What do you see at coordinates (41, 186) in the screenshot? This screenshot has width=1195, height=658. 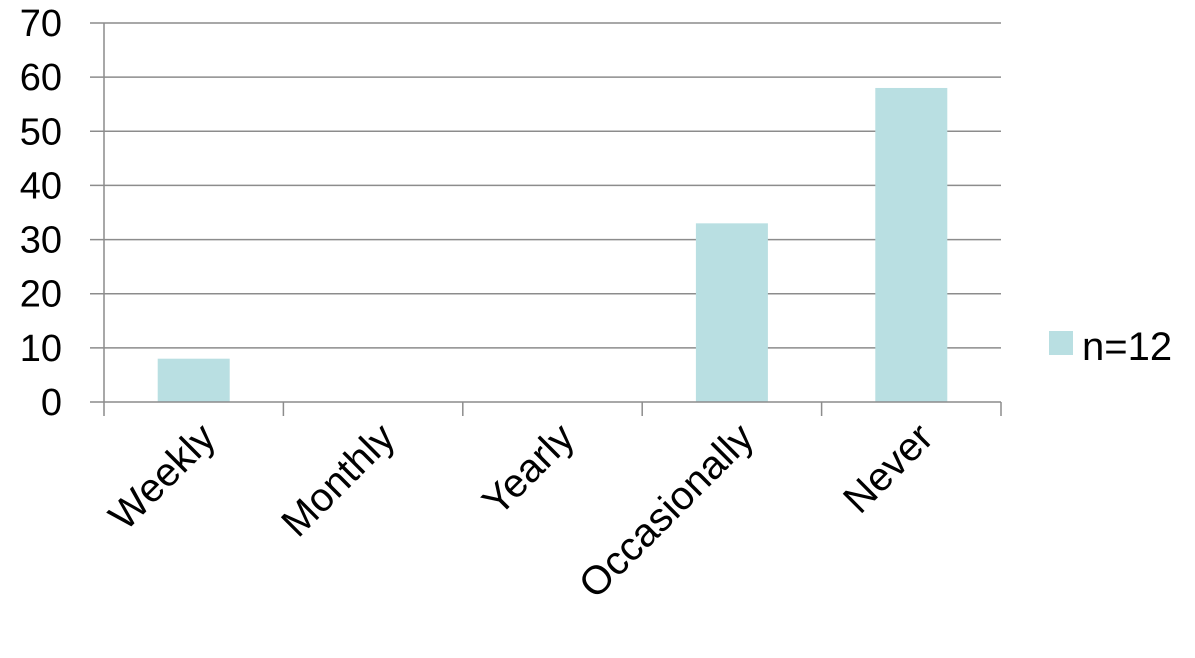 I see `y-tick-label: 40` at bounding box center [41, 186].